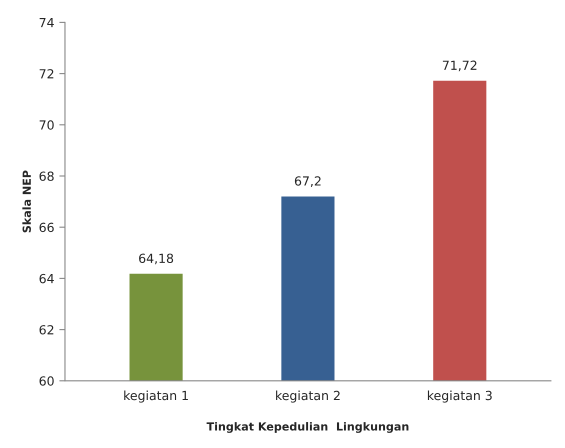  What do you see at coordinates (47, 381) in the screenshot?
I see `y-tick-label: 60` at bounding box center [47, 381].